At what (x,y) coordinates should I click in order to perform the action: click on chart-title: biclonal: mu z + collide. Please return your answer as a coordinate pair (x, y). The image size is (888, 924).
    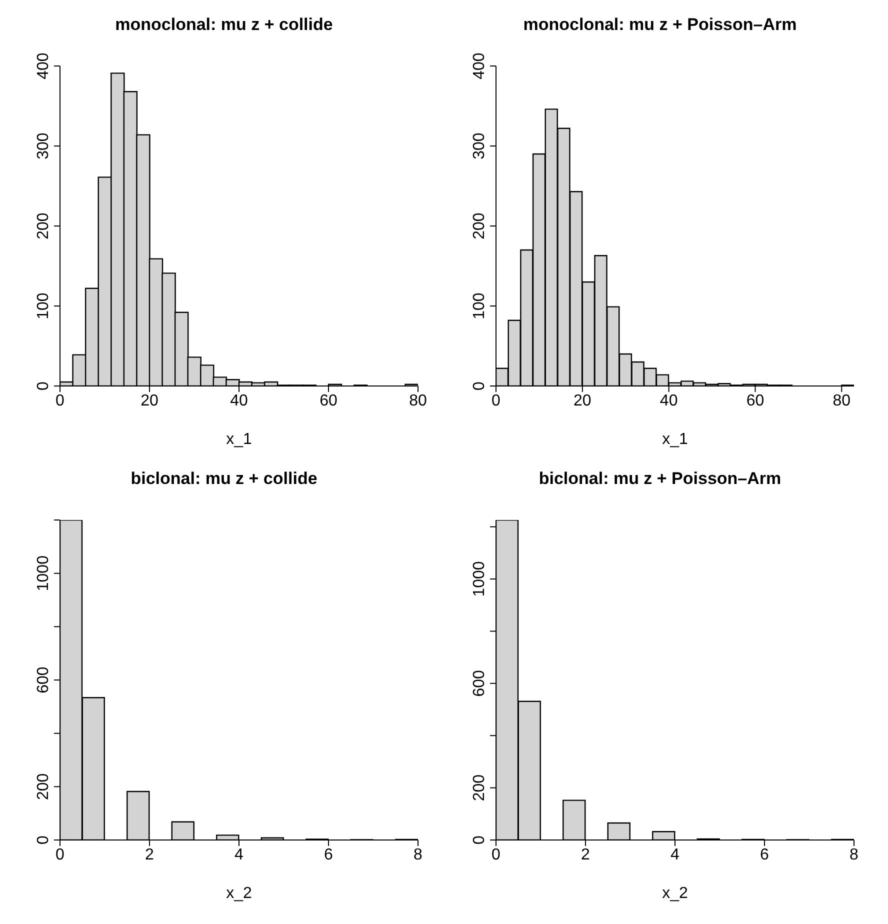
    Looking at the image, I should click on (224, 479).